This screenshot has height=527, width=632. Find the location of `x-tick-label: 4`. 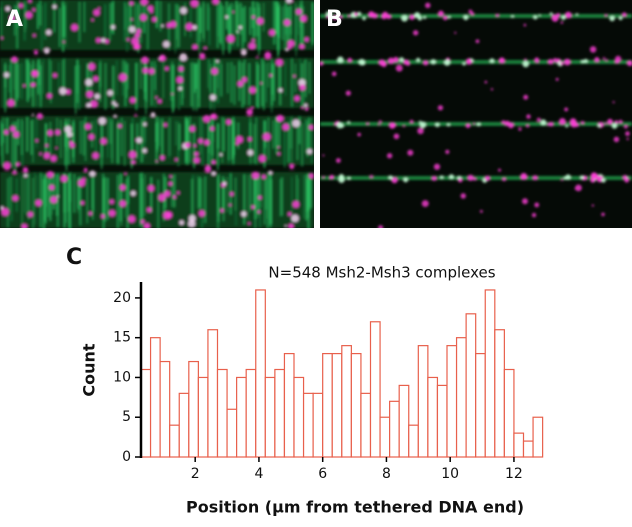

x-tick-label: 4 is located at coordinates (258, 474).